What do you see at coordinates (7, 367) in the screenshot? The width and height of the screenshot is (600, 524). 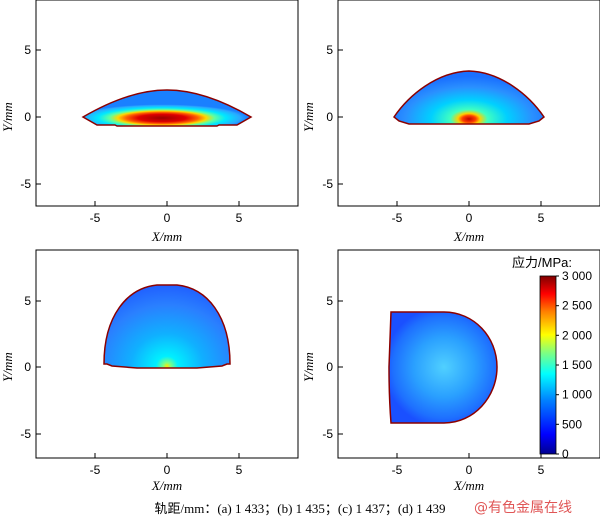 I see `panel-c-ylabel: Y/mm` at bounding box center [7, 367].